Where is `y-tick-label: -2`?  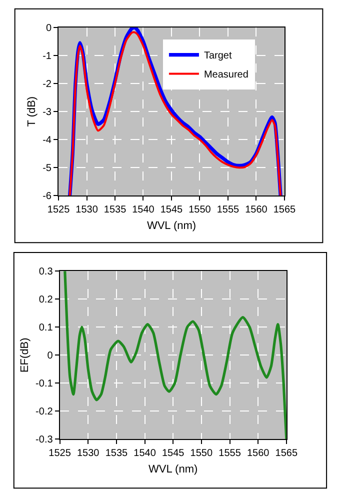 y-tick-label: -2 is located at coordinates (47, 84).